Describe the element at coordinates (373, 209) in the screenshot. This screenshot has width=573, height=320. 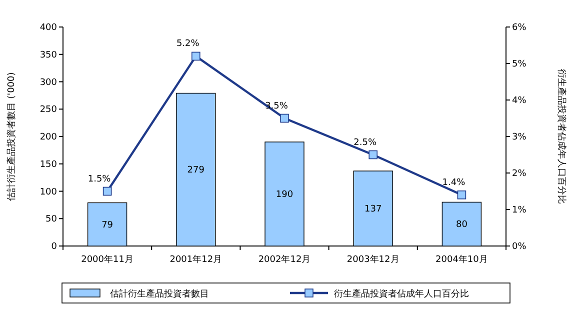
I see `data-label: 137` at that location.